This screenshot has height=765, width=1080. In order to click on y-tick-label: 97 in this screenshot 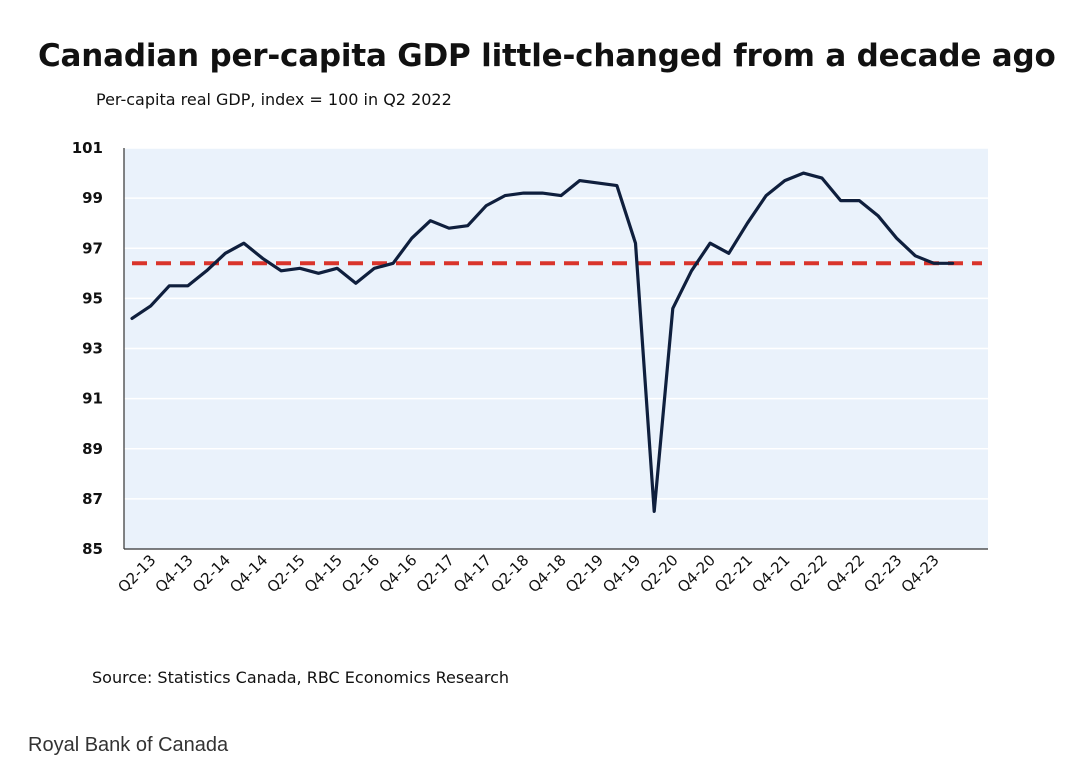, I will do `click(92, 248)`.